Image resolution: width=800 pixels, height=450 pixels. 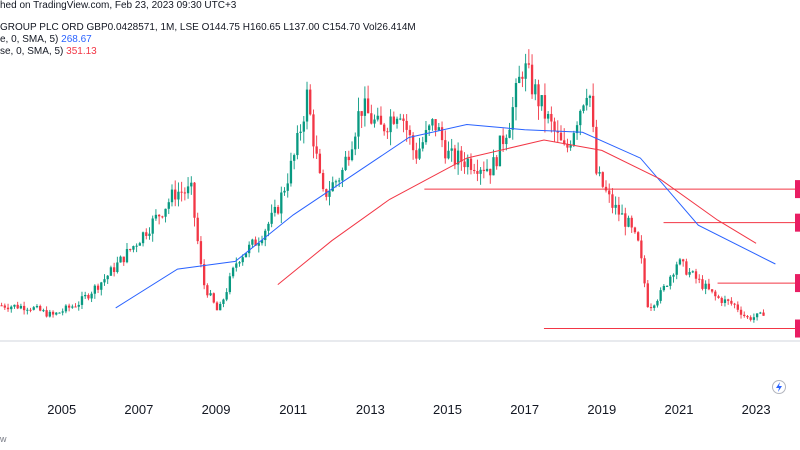 I want to click on symbol-text: GROUP PLC ORD GBP0.0428571, 1M, LSE, so click(x=99, y=27).